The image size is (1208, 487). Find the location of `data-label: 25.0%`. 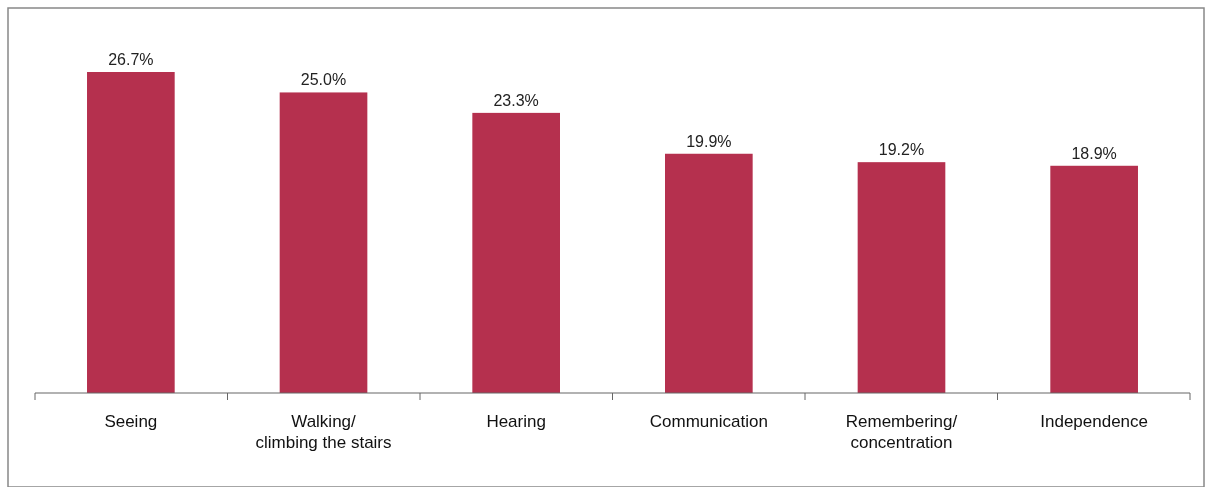

data-label: 25.0% is located at coordinates (323, 80).